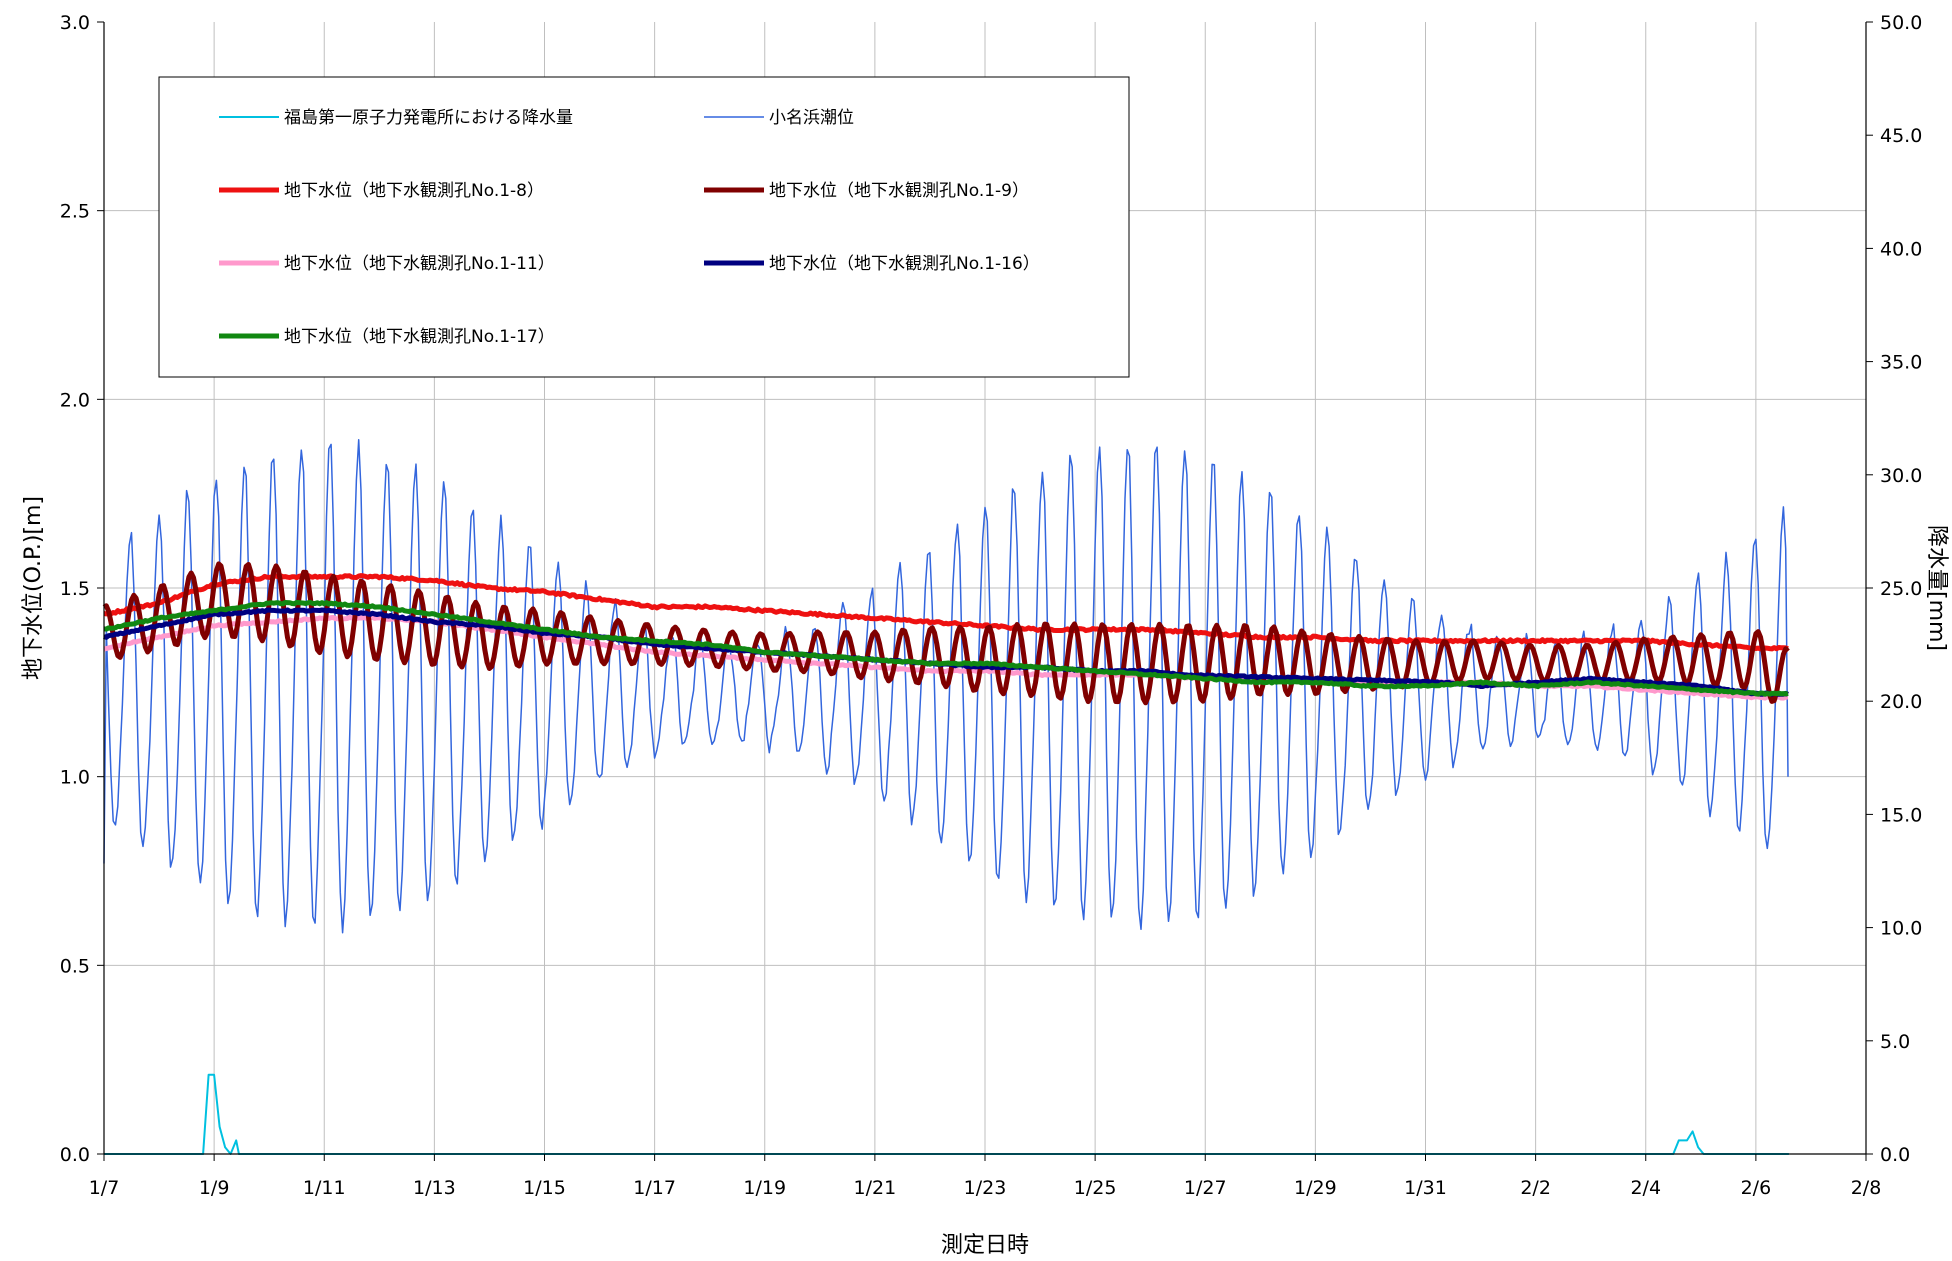  What do you see at coordinates (1645, 1188) in the screenshot?
I see `x-tick-label: 2/4` at bounding box center [1645, 1188].